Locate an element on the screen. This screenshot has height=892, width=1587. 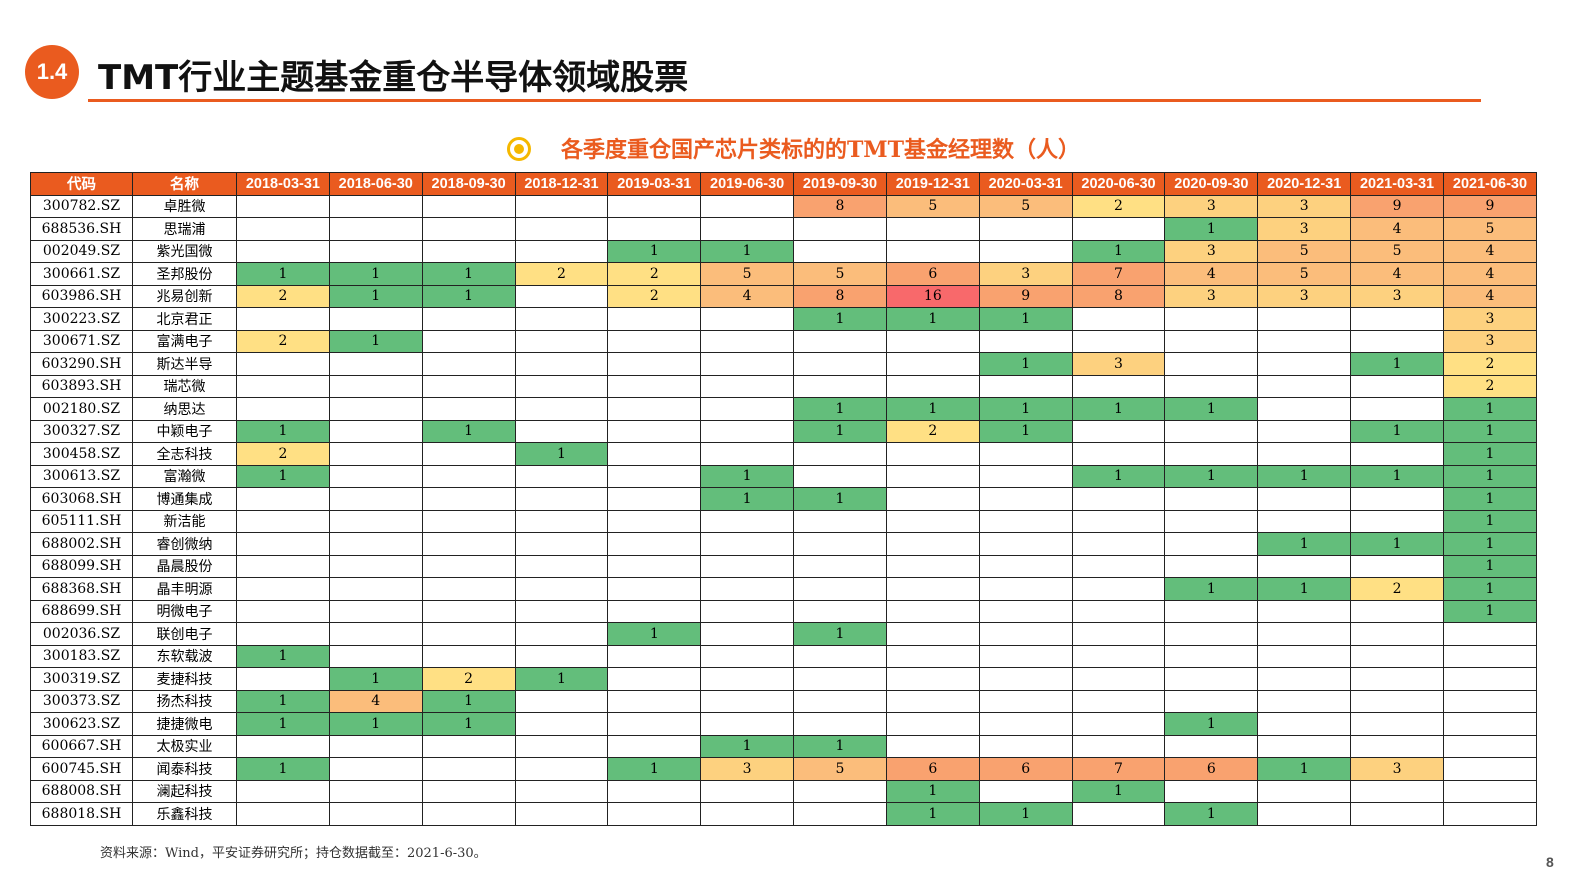
stock-code: 300327.SZ is located at coordinates (81, 431).